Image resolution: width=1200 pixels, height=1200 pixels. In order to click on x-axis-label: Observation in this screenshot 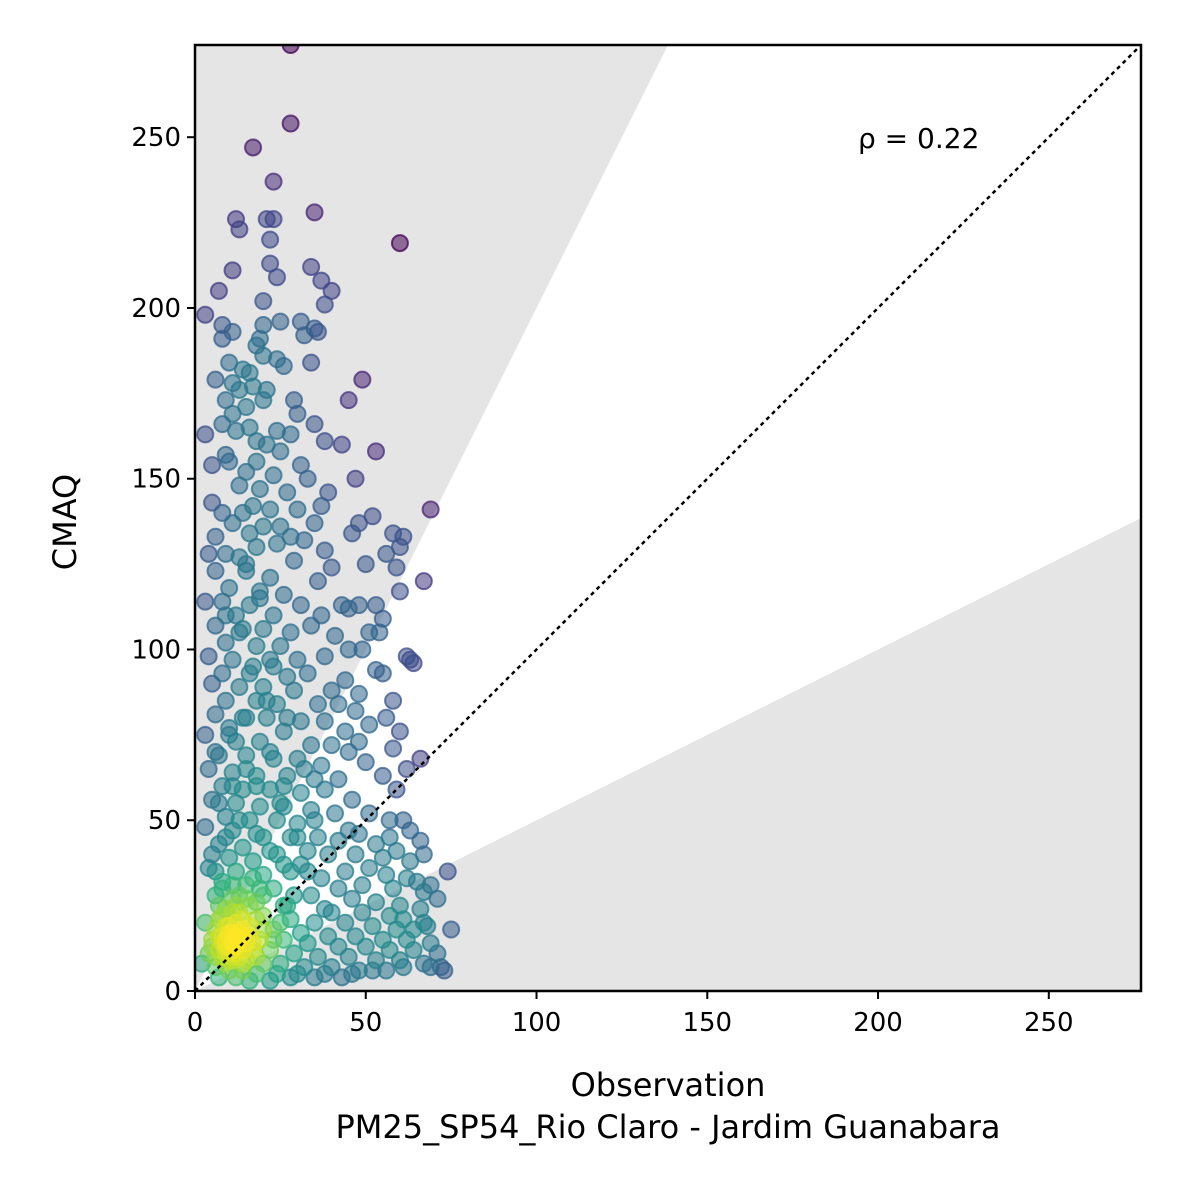, I will do `click(668, 1085)`.